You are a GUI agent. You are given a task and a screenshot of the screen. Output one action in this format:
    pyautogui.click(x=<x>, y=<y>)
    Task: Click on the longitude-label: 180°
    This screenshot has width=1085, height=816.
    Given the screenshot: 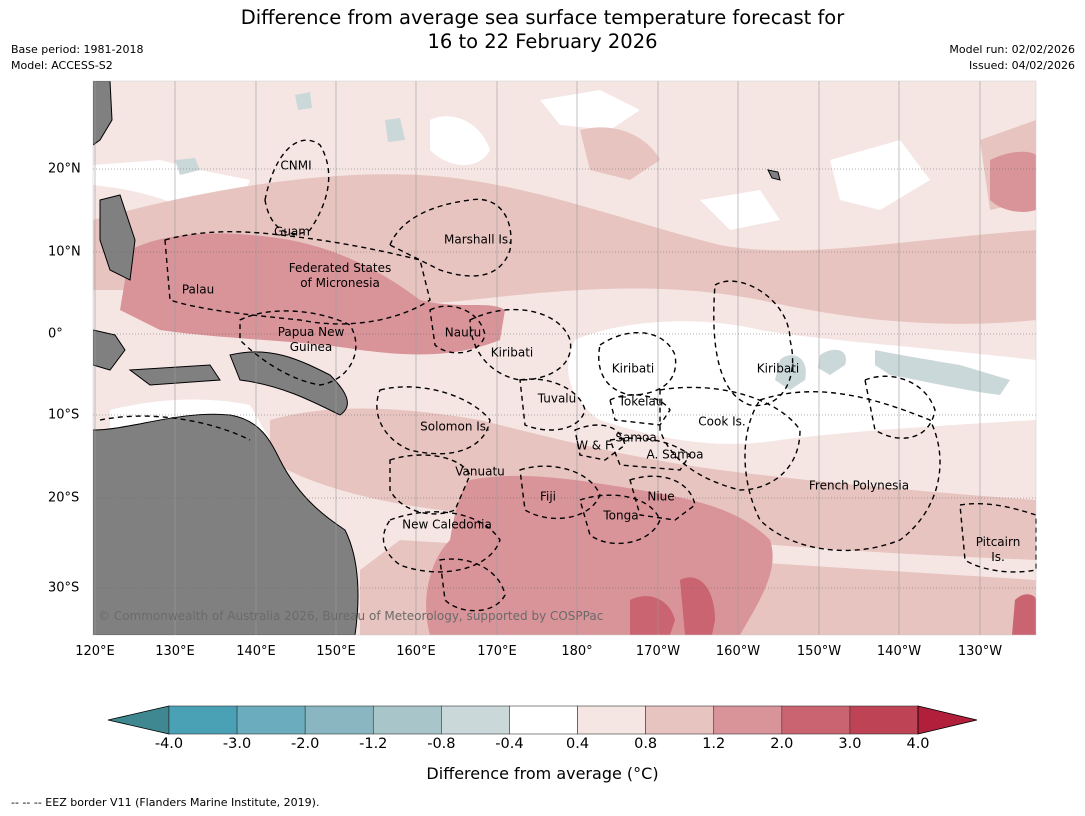 What is the action you would take?
    pyautogui.click(x=577, y=651)
    